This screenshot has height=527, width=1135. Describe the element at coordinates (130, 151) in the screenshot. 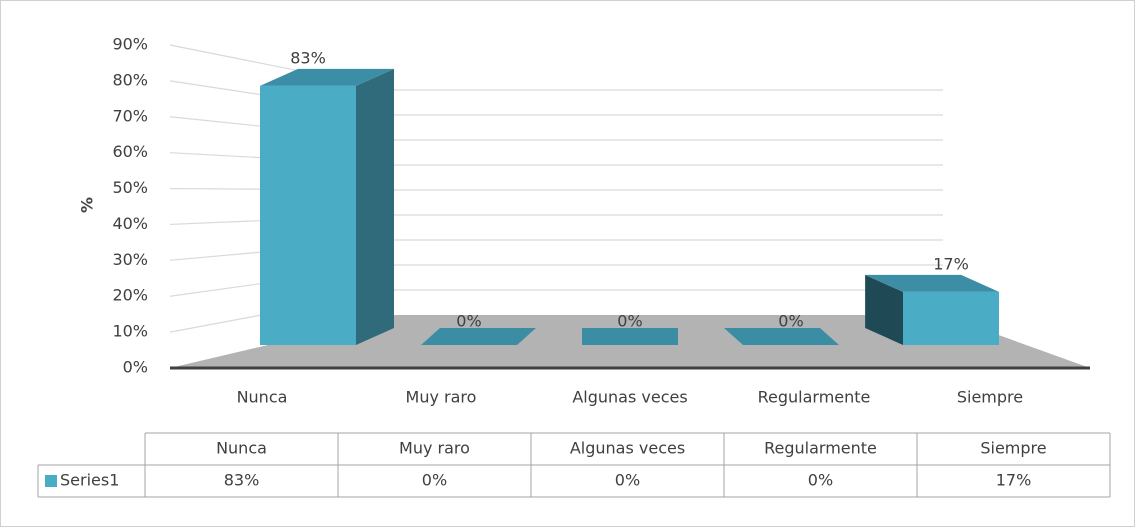

I see `y-tick-label: 60%` at that location.